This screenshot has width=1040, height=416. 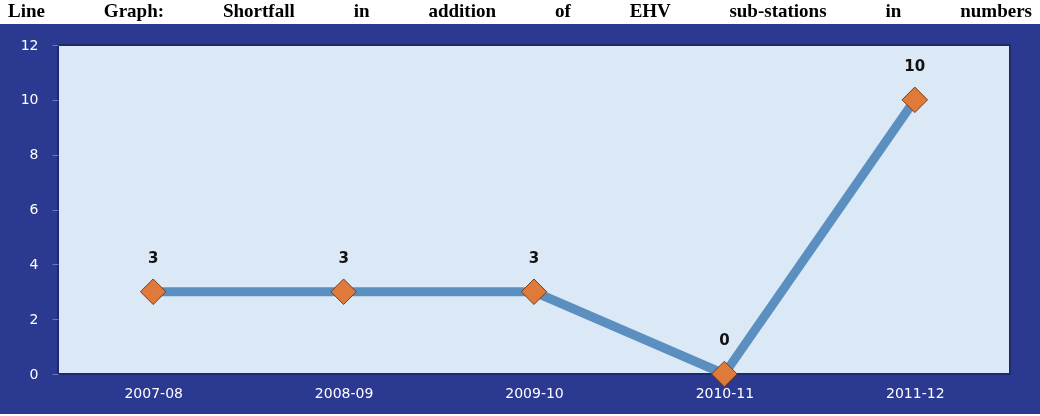 What do you see at coordinates (520, 11) in the screenshot?
I see `chart-title: Line Graph: Shortfall in addition of EHV sub-stations in numbers` at bounding box center [520, 11].